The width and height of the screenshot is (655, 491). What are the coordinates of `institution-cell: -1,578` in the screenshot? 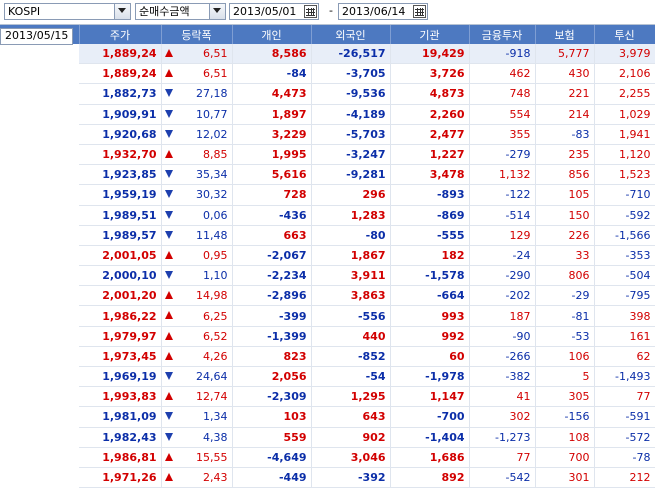 It's located at (430, 276).